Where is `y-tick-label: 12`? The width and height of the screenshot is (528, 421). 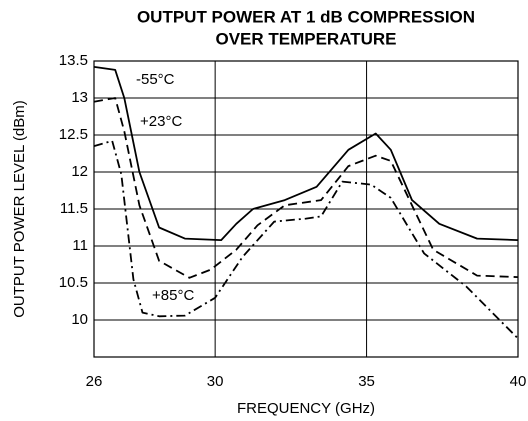
y-tick-label: 12 is located at coordinates (79, 171).